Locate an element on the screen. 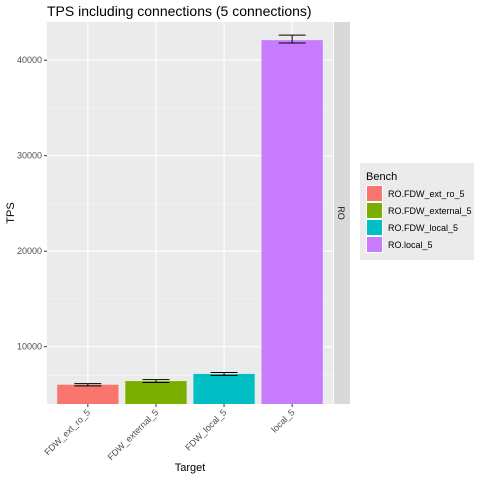 The width and height of the screenshot is (480, 480). legend-item: RO.FDW_local_5 is located at coordinates (412, 227).